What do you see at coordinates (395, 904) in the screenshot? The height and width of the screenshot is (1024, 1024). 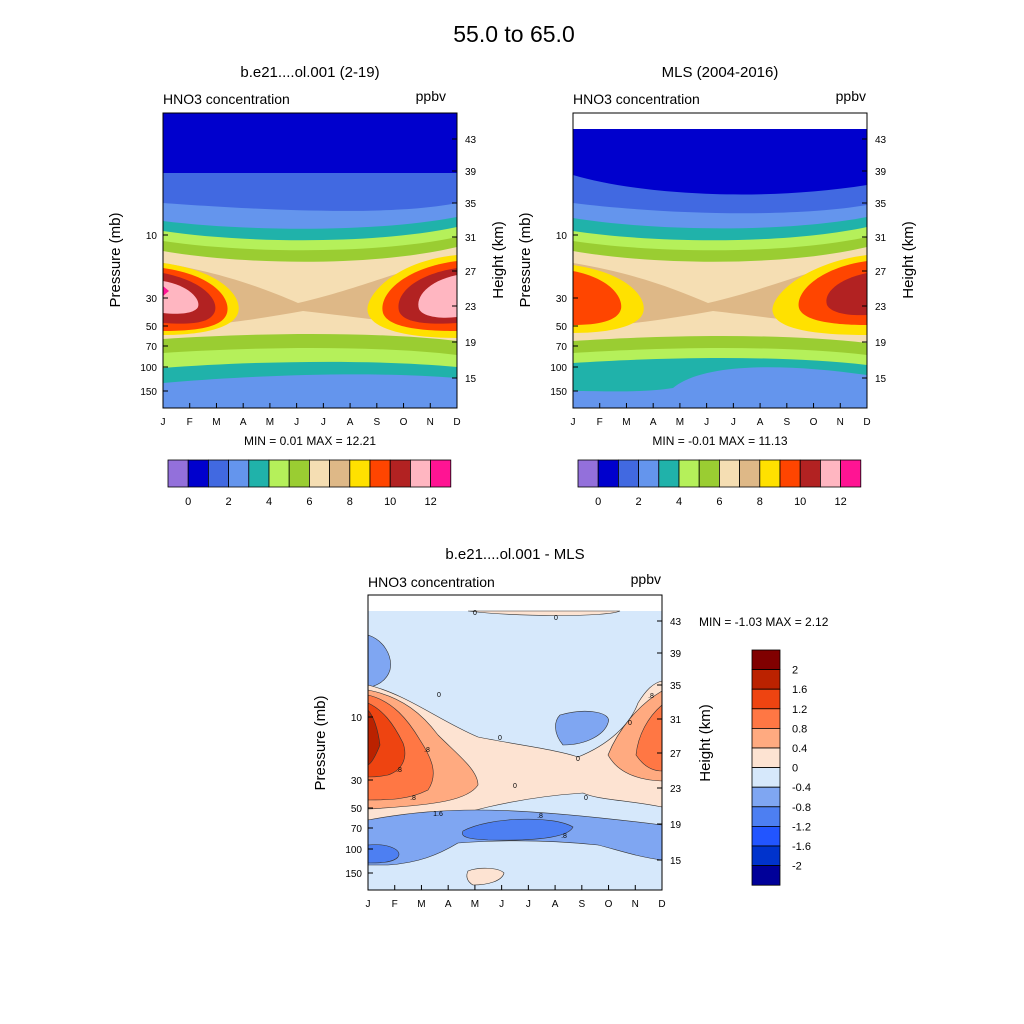 I see `panel-diff-xtick-label: F` at bounding box center [395, 904].